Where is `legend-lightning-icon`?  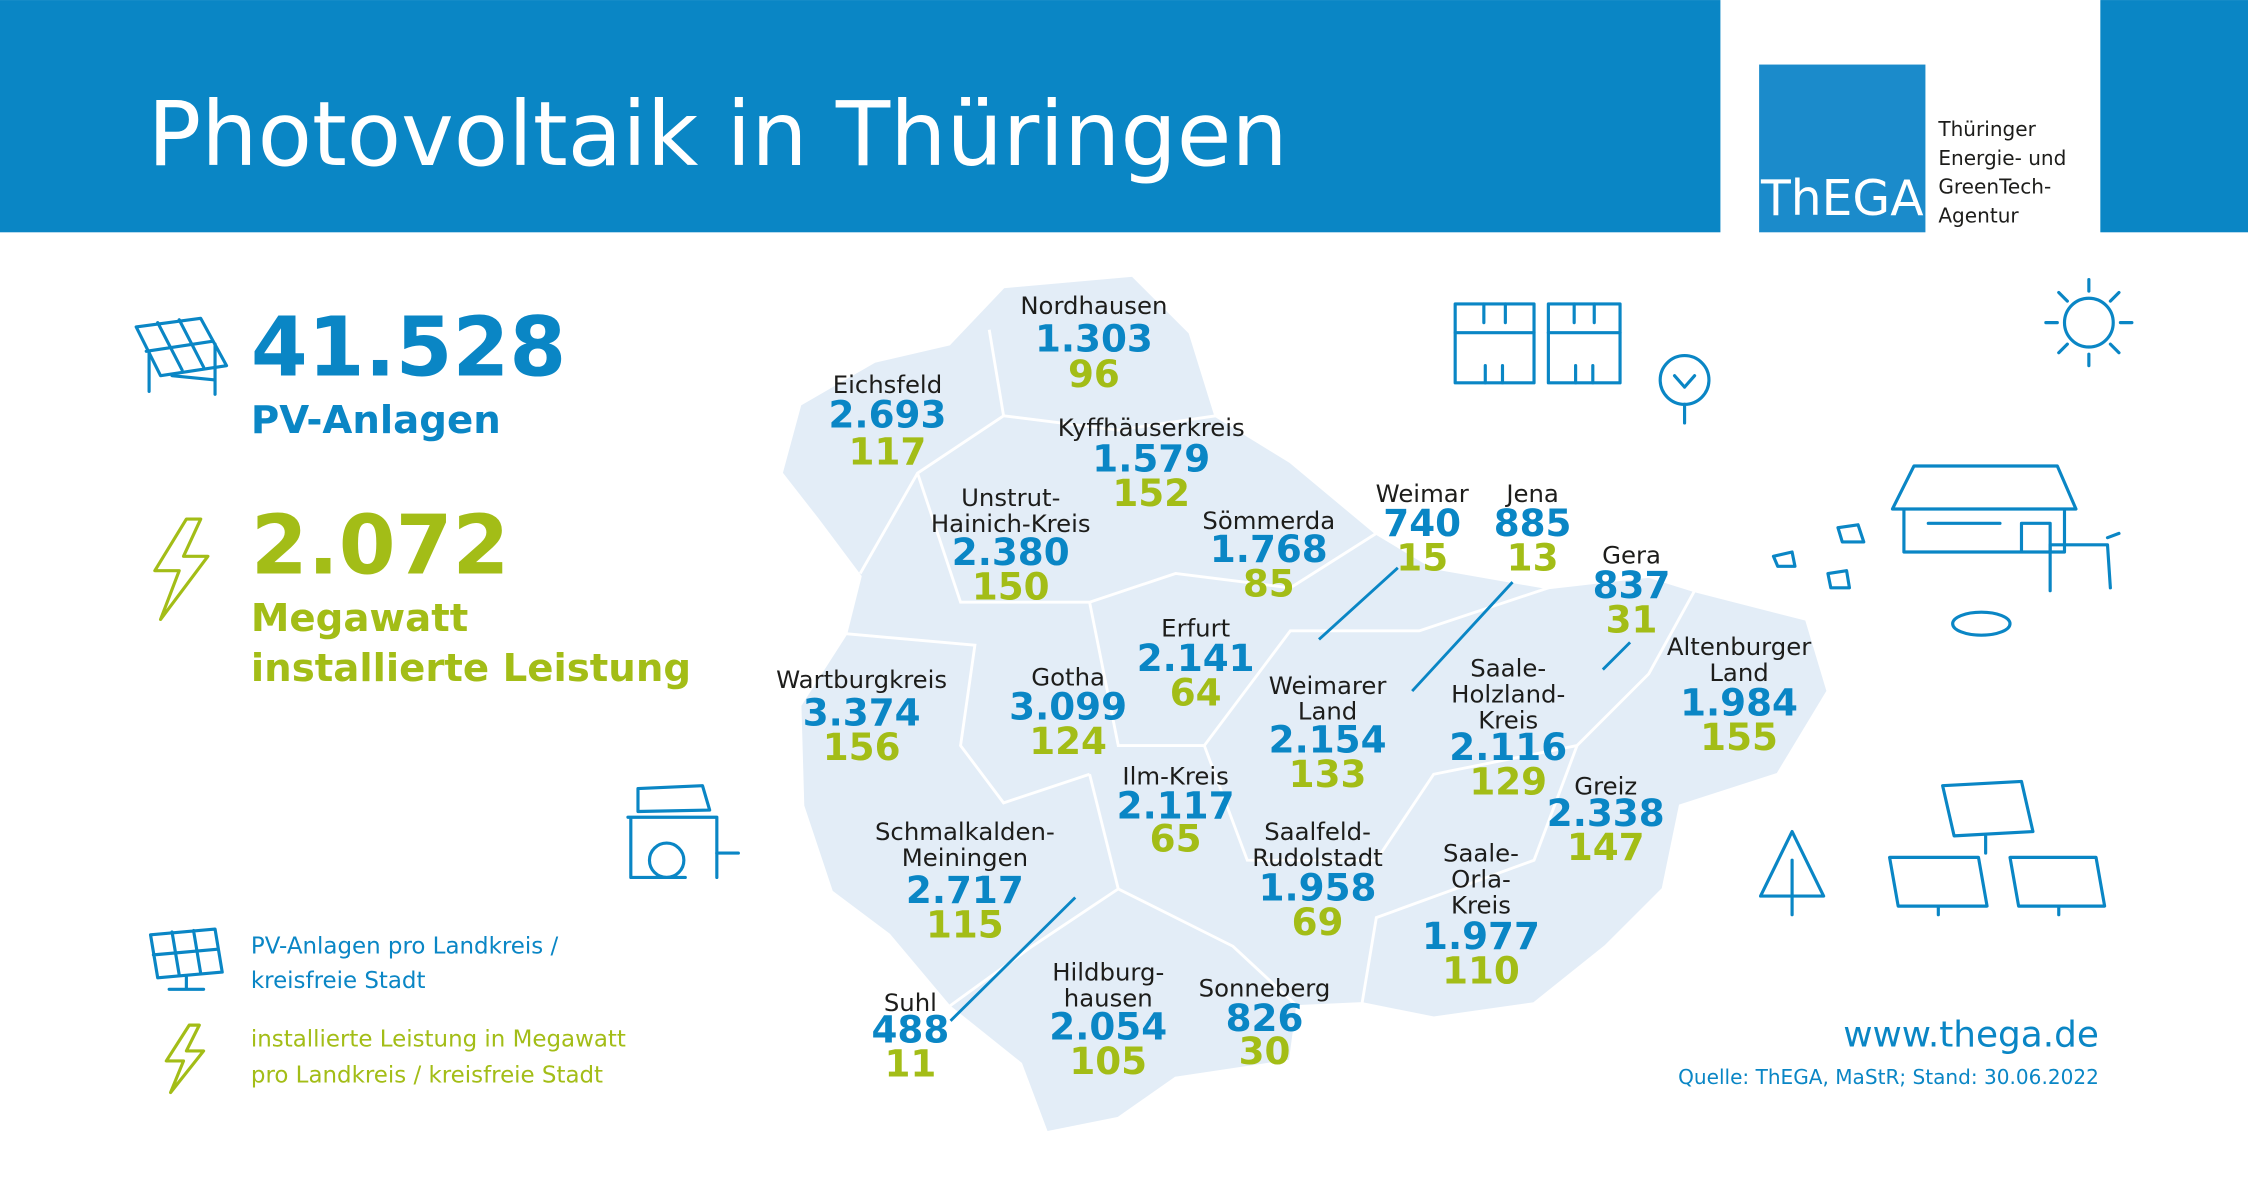 legend-lightning-icon is located at coordinates (185, 1059).